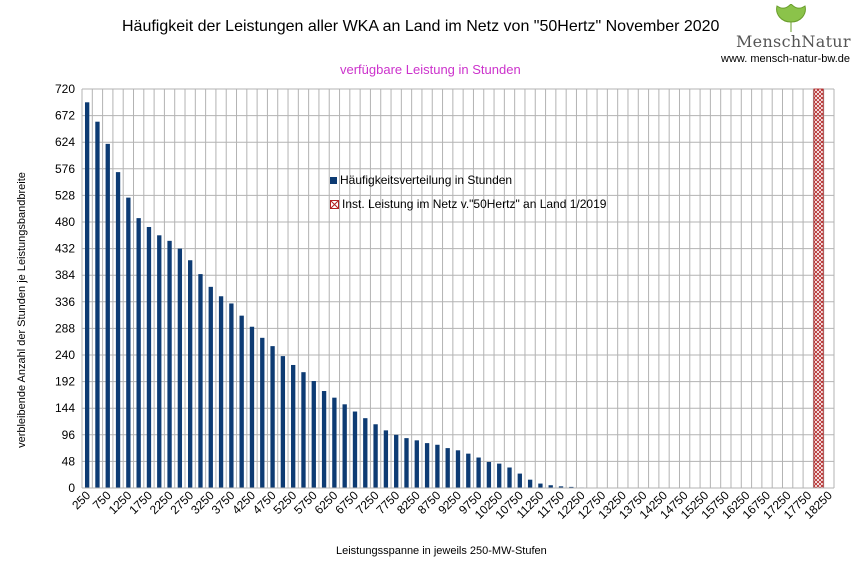 The width and height of the screenshot is (866, 578). Describe the element at coordinates (65, 328) in the screenshot. I see `y-tick-label: 288` at that location.